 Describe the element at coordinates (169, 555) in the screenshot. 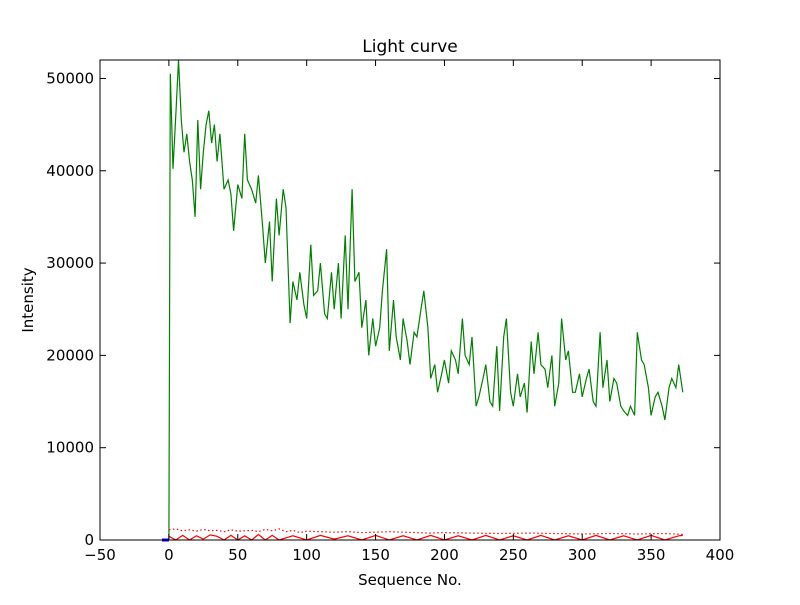

I see `x-tick-label: 0` at that location.